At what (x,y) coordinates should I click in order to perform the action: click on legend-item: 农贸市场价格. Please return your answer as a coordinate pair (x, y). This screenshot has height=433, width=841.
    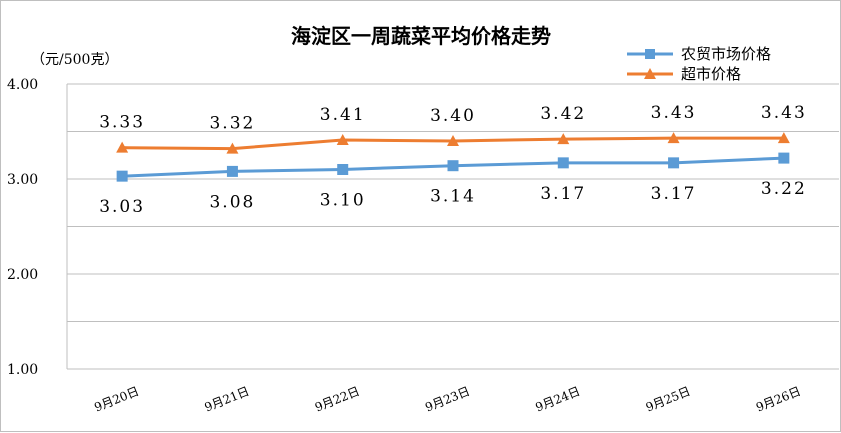
    Looking at the image, I should click on (699, 54).